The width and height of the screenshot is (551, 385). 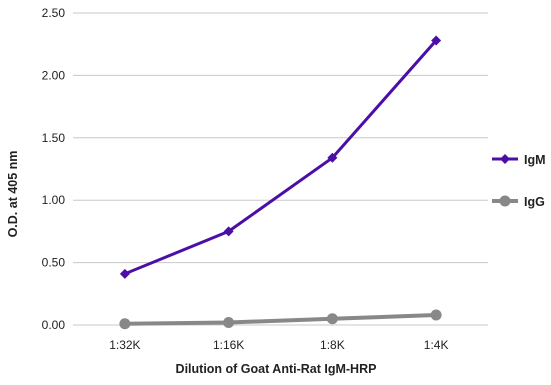 What do you see at coordinates (519, 181) in the screenshot?
I see `legend: IgM IgG` at bounding box center [519, 181].